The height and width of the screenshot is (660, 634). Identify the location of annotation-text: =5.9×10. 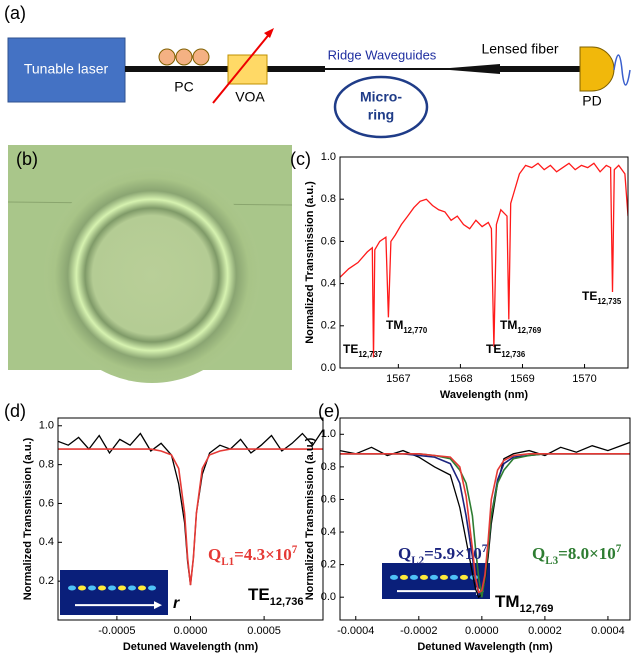
(453, 553).